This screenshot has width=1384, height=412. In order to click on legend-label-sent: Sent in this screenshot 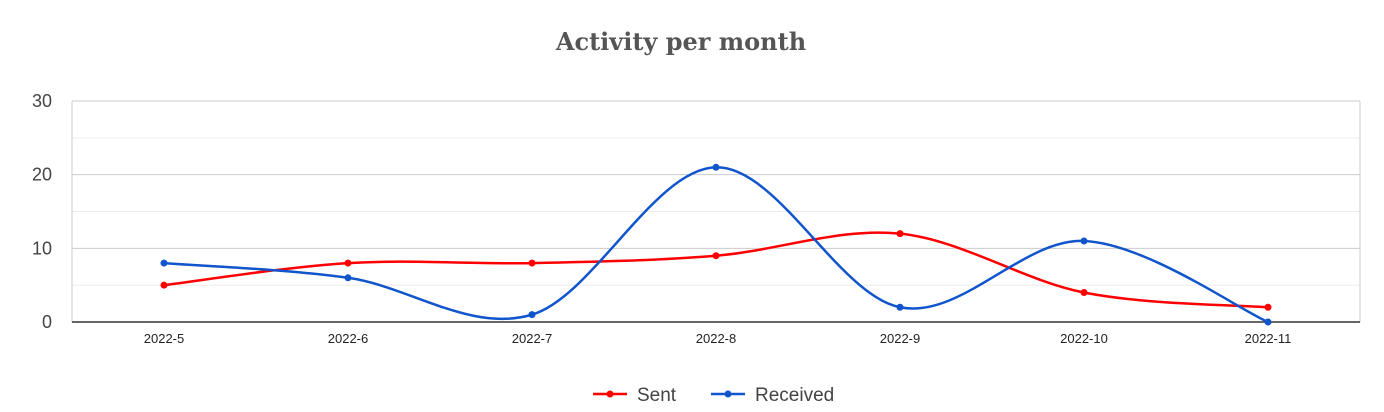, I will do `click(657, 395)`.